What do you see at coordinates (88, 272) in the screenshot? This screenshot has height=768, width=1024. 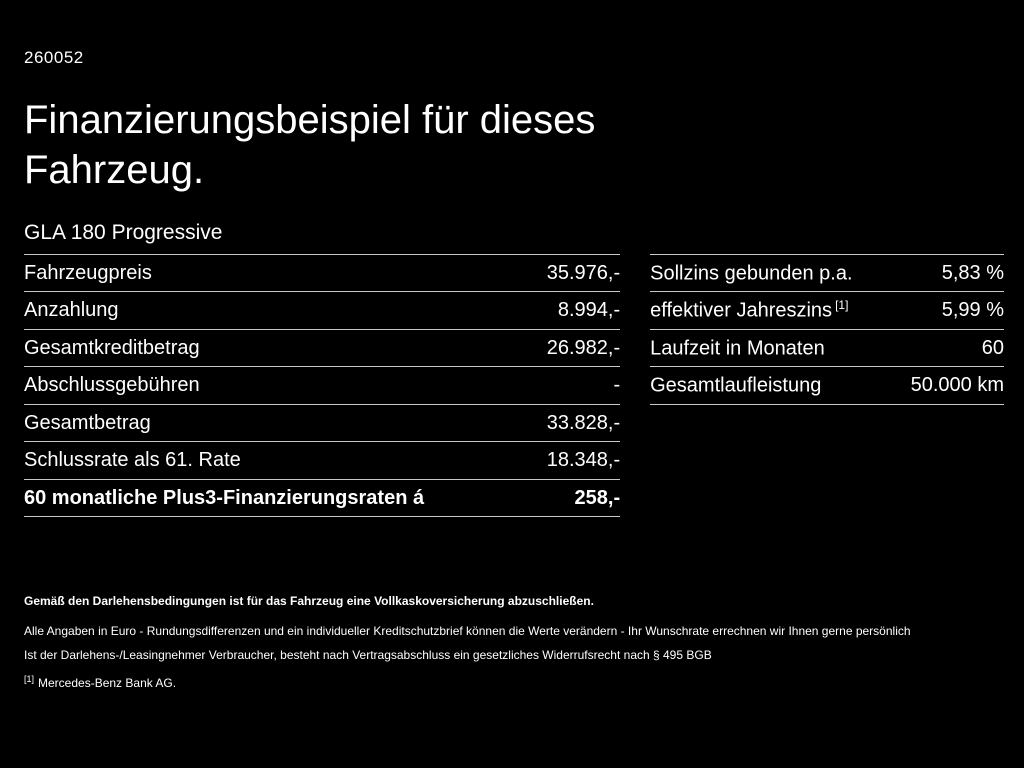 I see `row-label: Fahrzeugpreis` at bounding box center [88, 272].